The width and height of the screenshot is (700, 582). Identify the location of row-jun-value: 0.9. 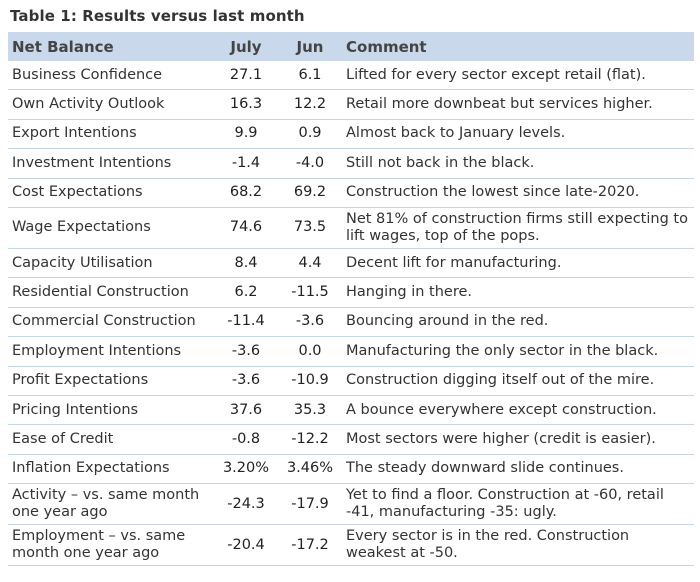
(310, 134).